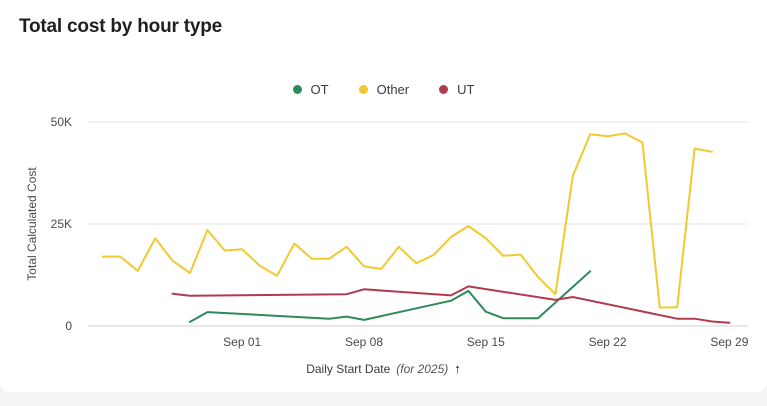 This screenshot has width=767, height=406. I want to click on legend-label-ot: OT, so click(319, 89).